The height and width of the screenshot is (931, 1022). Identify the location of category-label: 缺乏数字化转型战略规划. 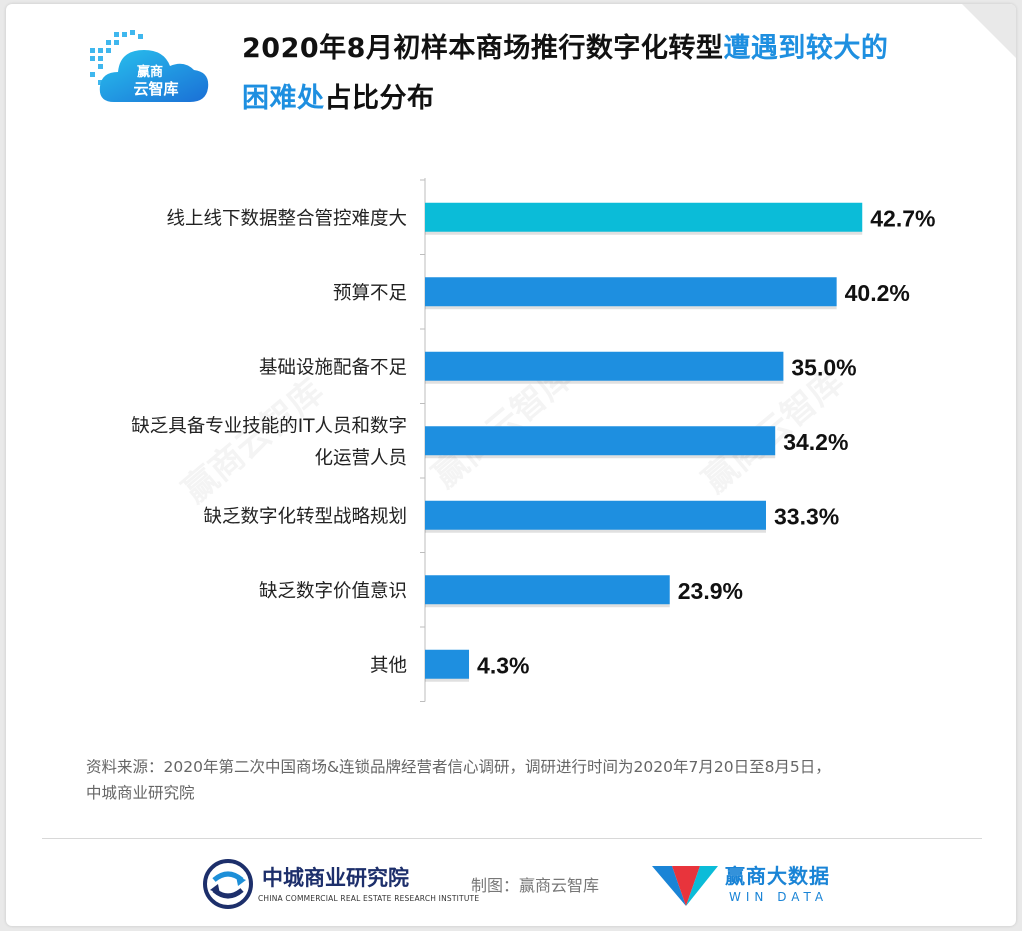
(305, 516).